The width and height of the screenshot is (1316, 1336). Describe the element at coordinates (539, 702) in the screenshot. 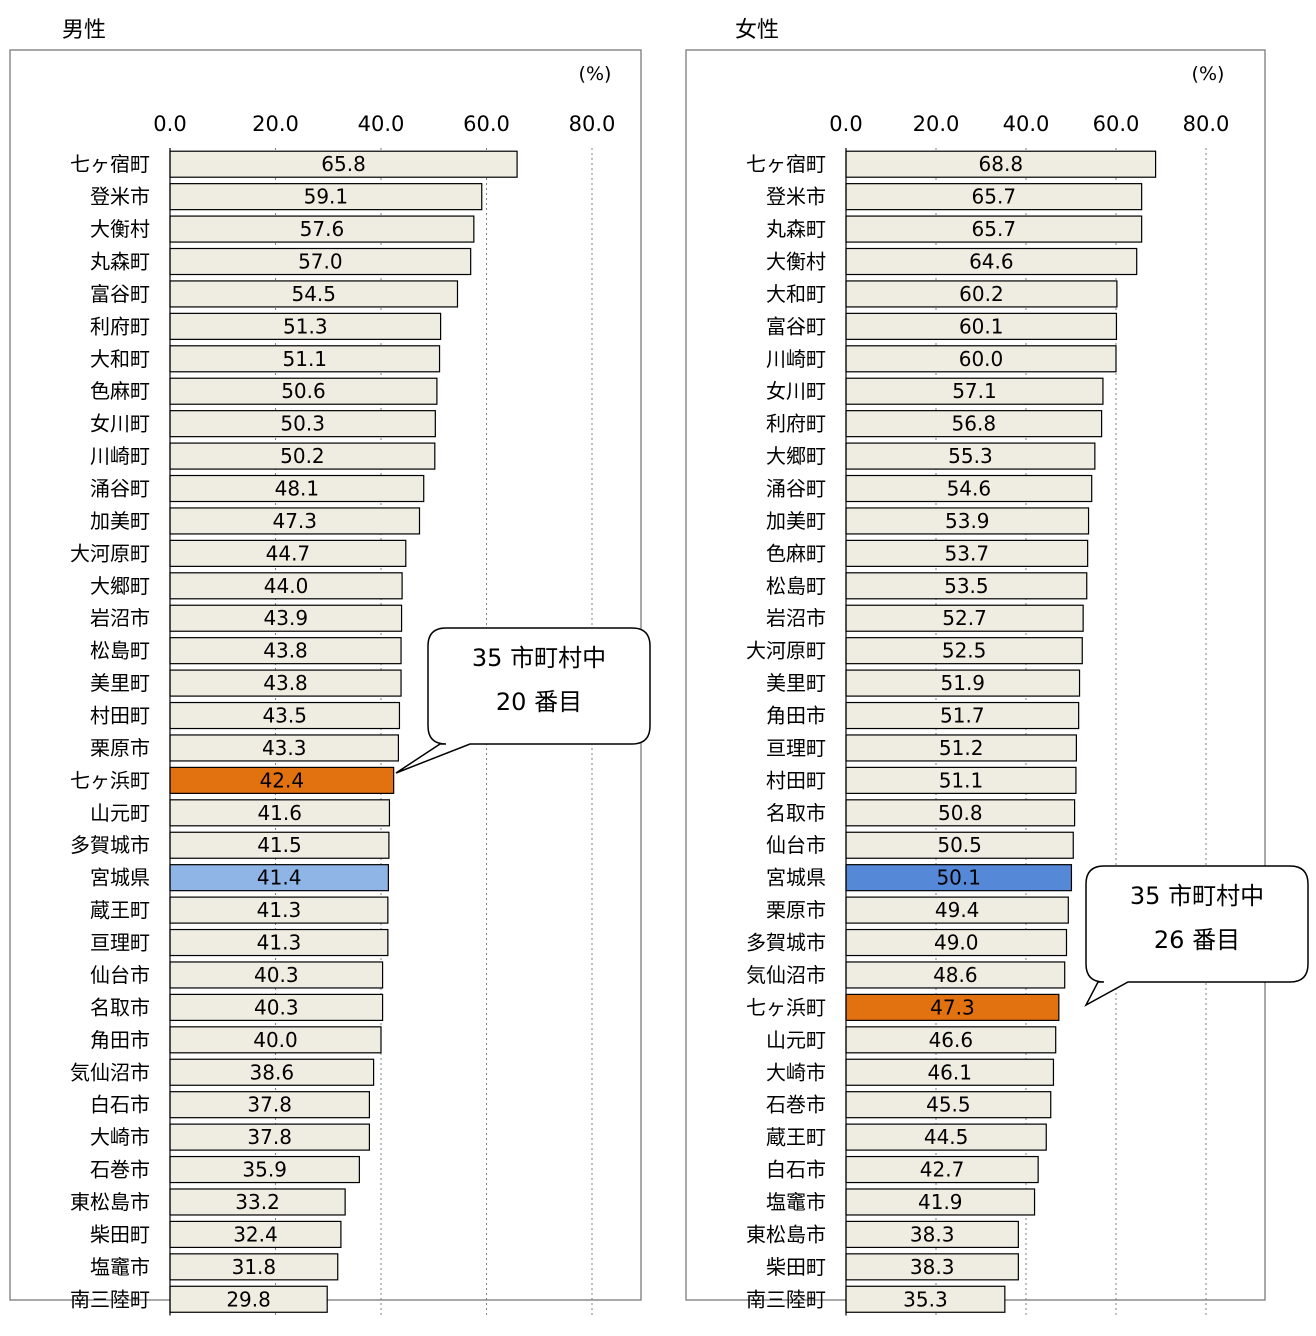

I see `callout-text: 20 番目` at that location.